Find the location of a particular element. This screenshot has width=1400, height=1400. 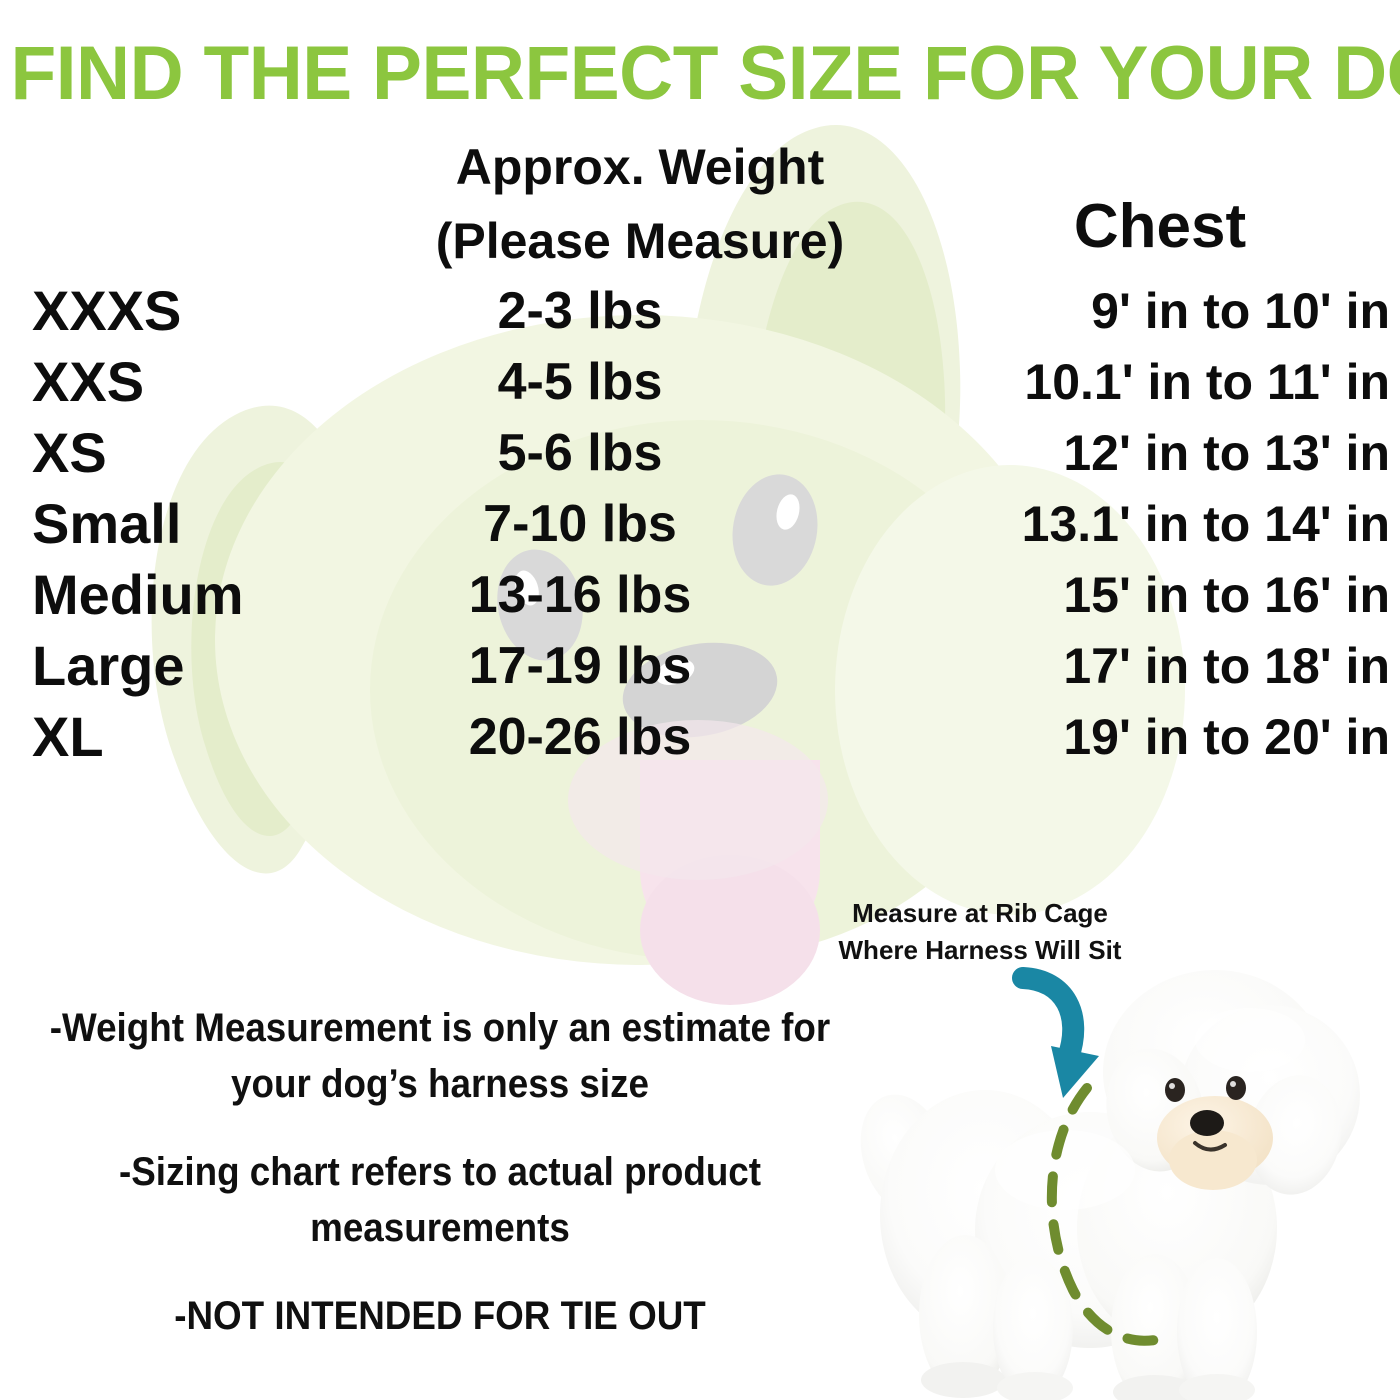

table-row: Small 7-10 lbs 13.1' in to 14' in is located at coordinates (700, 524).